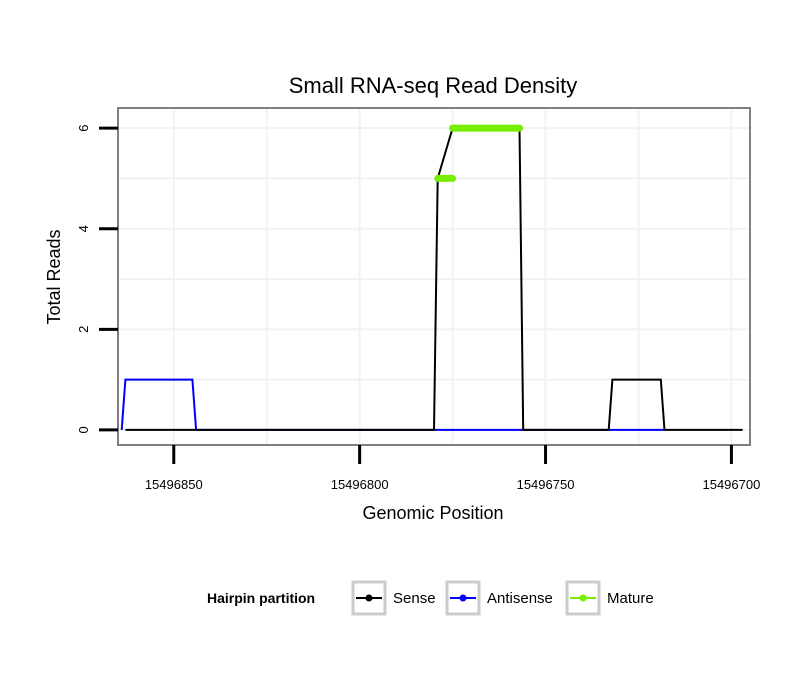 The image size is (810, 690). I want to click on y-tick-label: 6, so click(83, 128).